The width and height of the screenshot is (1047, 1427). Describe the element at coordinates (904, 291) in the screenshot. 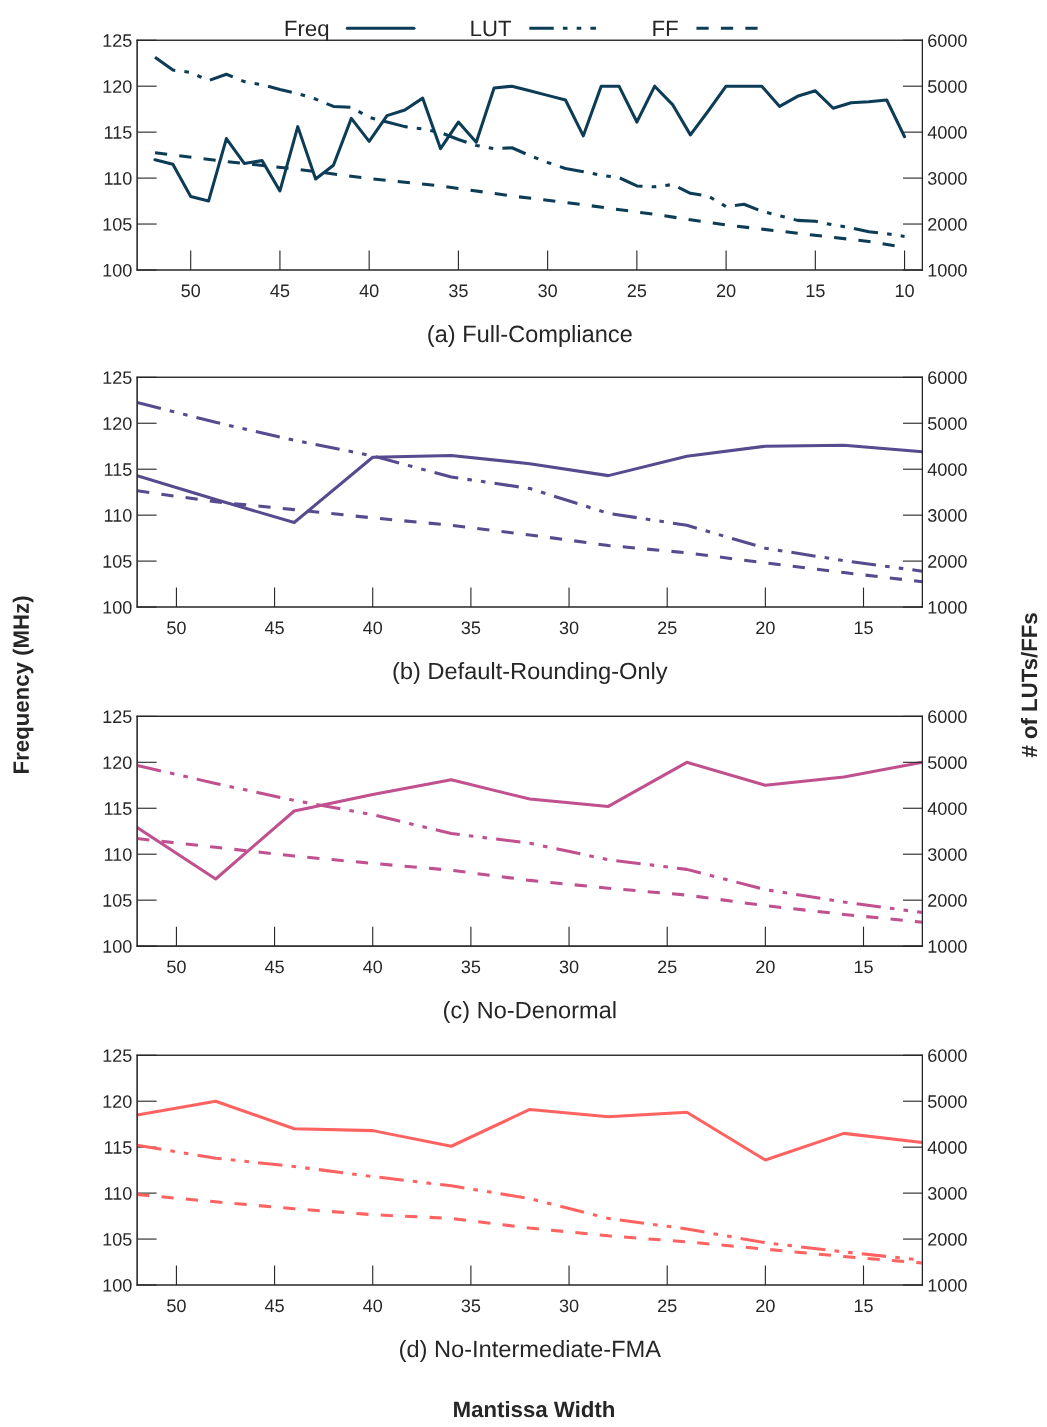

I see `x-tick-label: 10` at that location.